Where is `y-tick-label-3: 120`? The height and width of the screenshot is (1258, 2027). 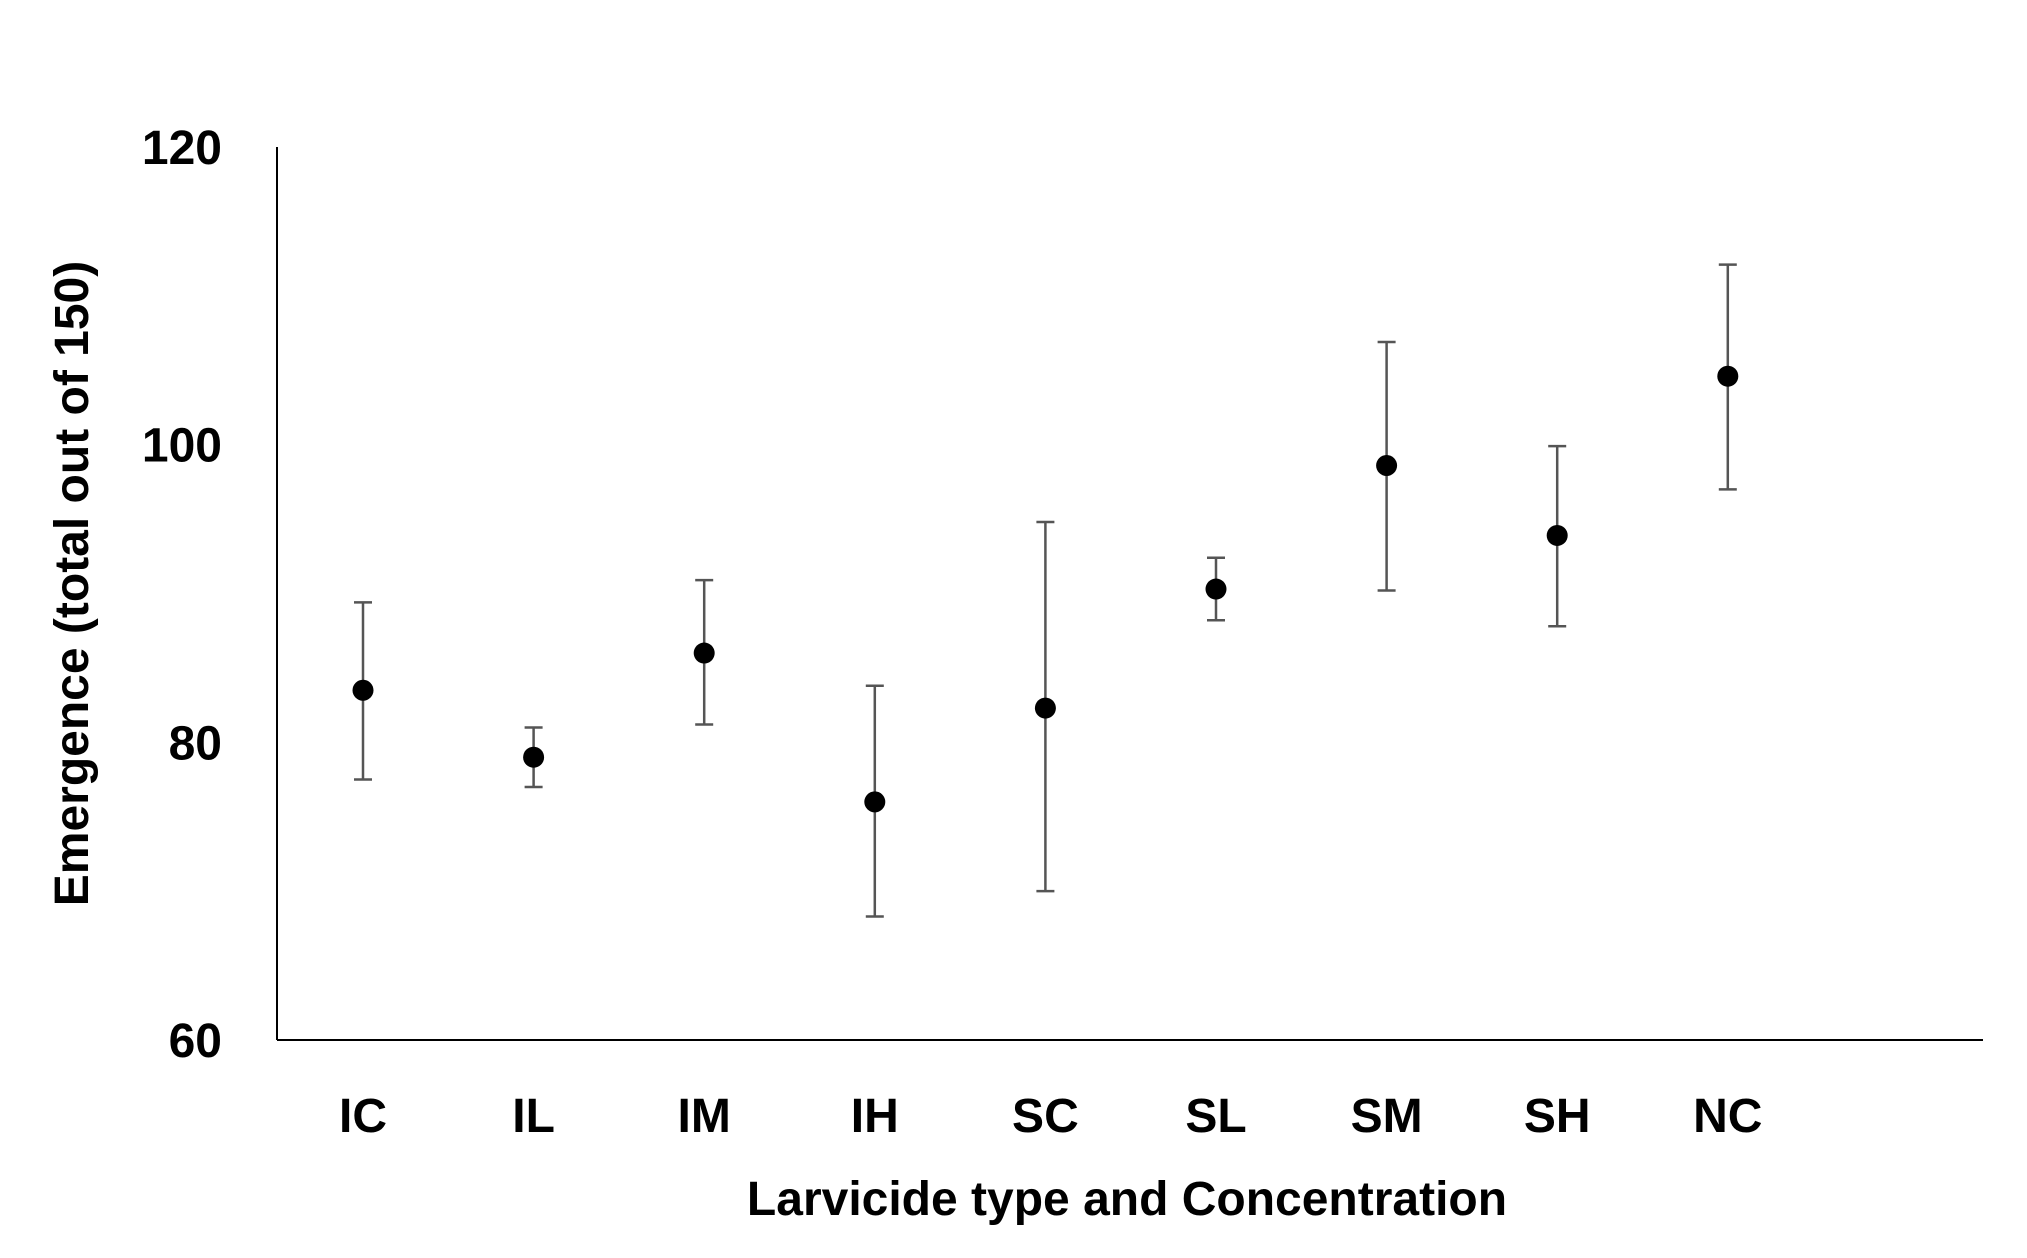 y-tick-label-3: 120 is located at coordinates (182, 148).